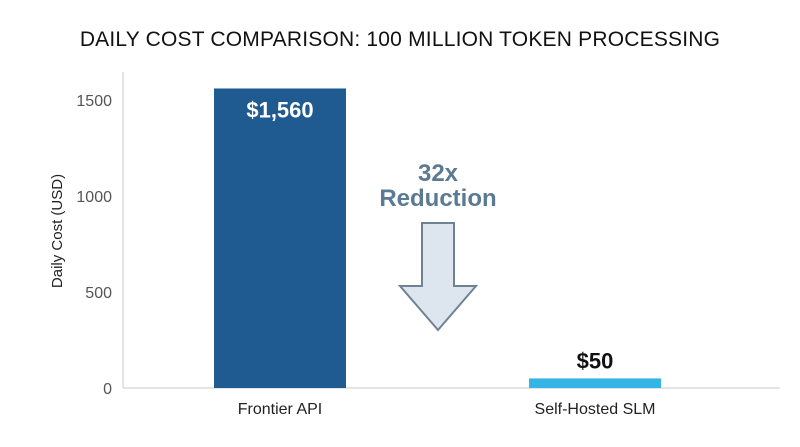 The width and height of the screenshot is (800, 447). What do you see at coordinates (280, 238) in the screenshot?
I see `bar-frontier-api` at bounding box center [280, 238].